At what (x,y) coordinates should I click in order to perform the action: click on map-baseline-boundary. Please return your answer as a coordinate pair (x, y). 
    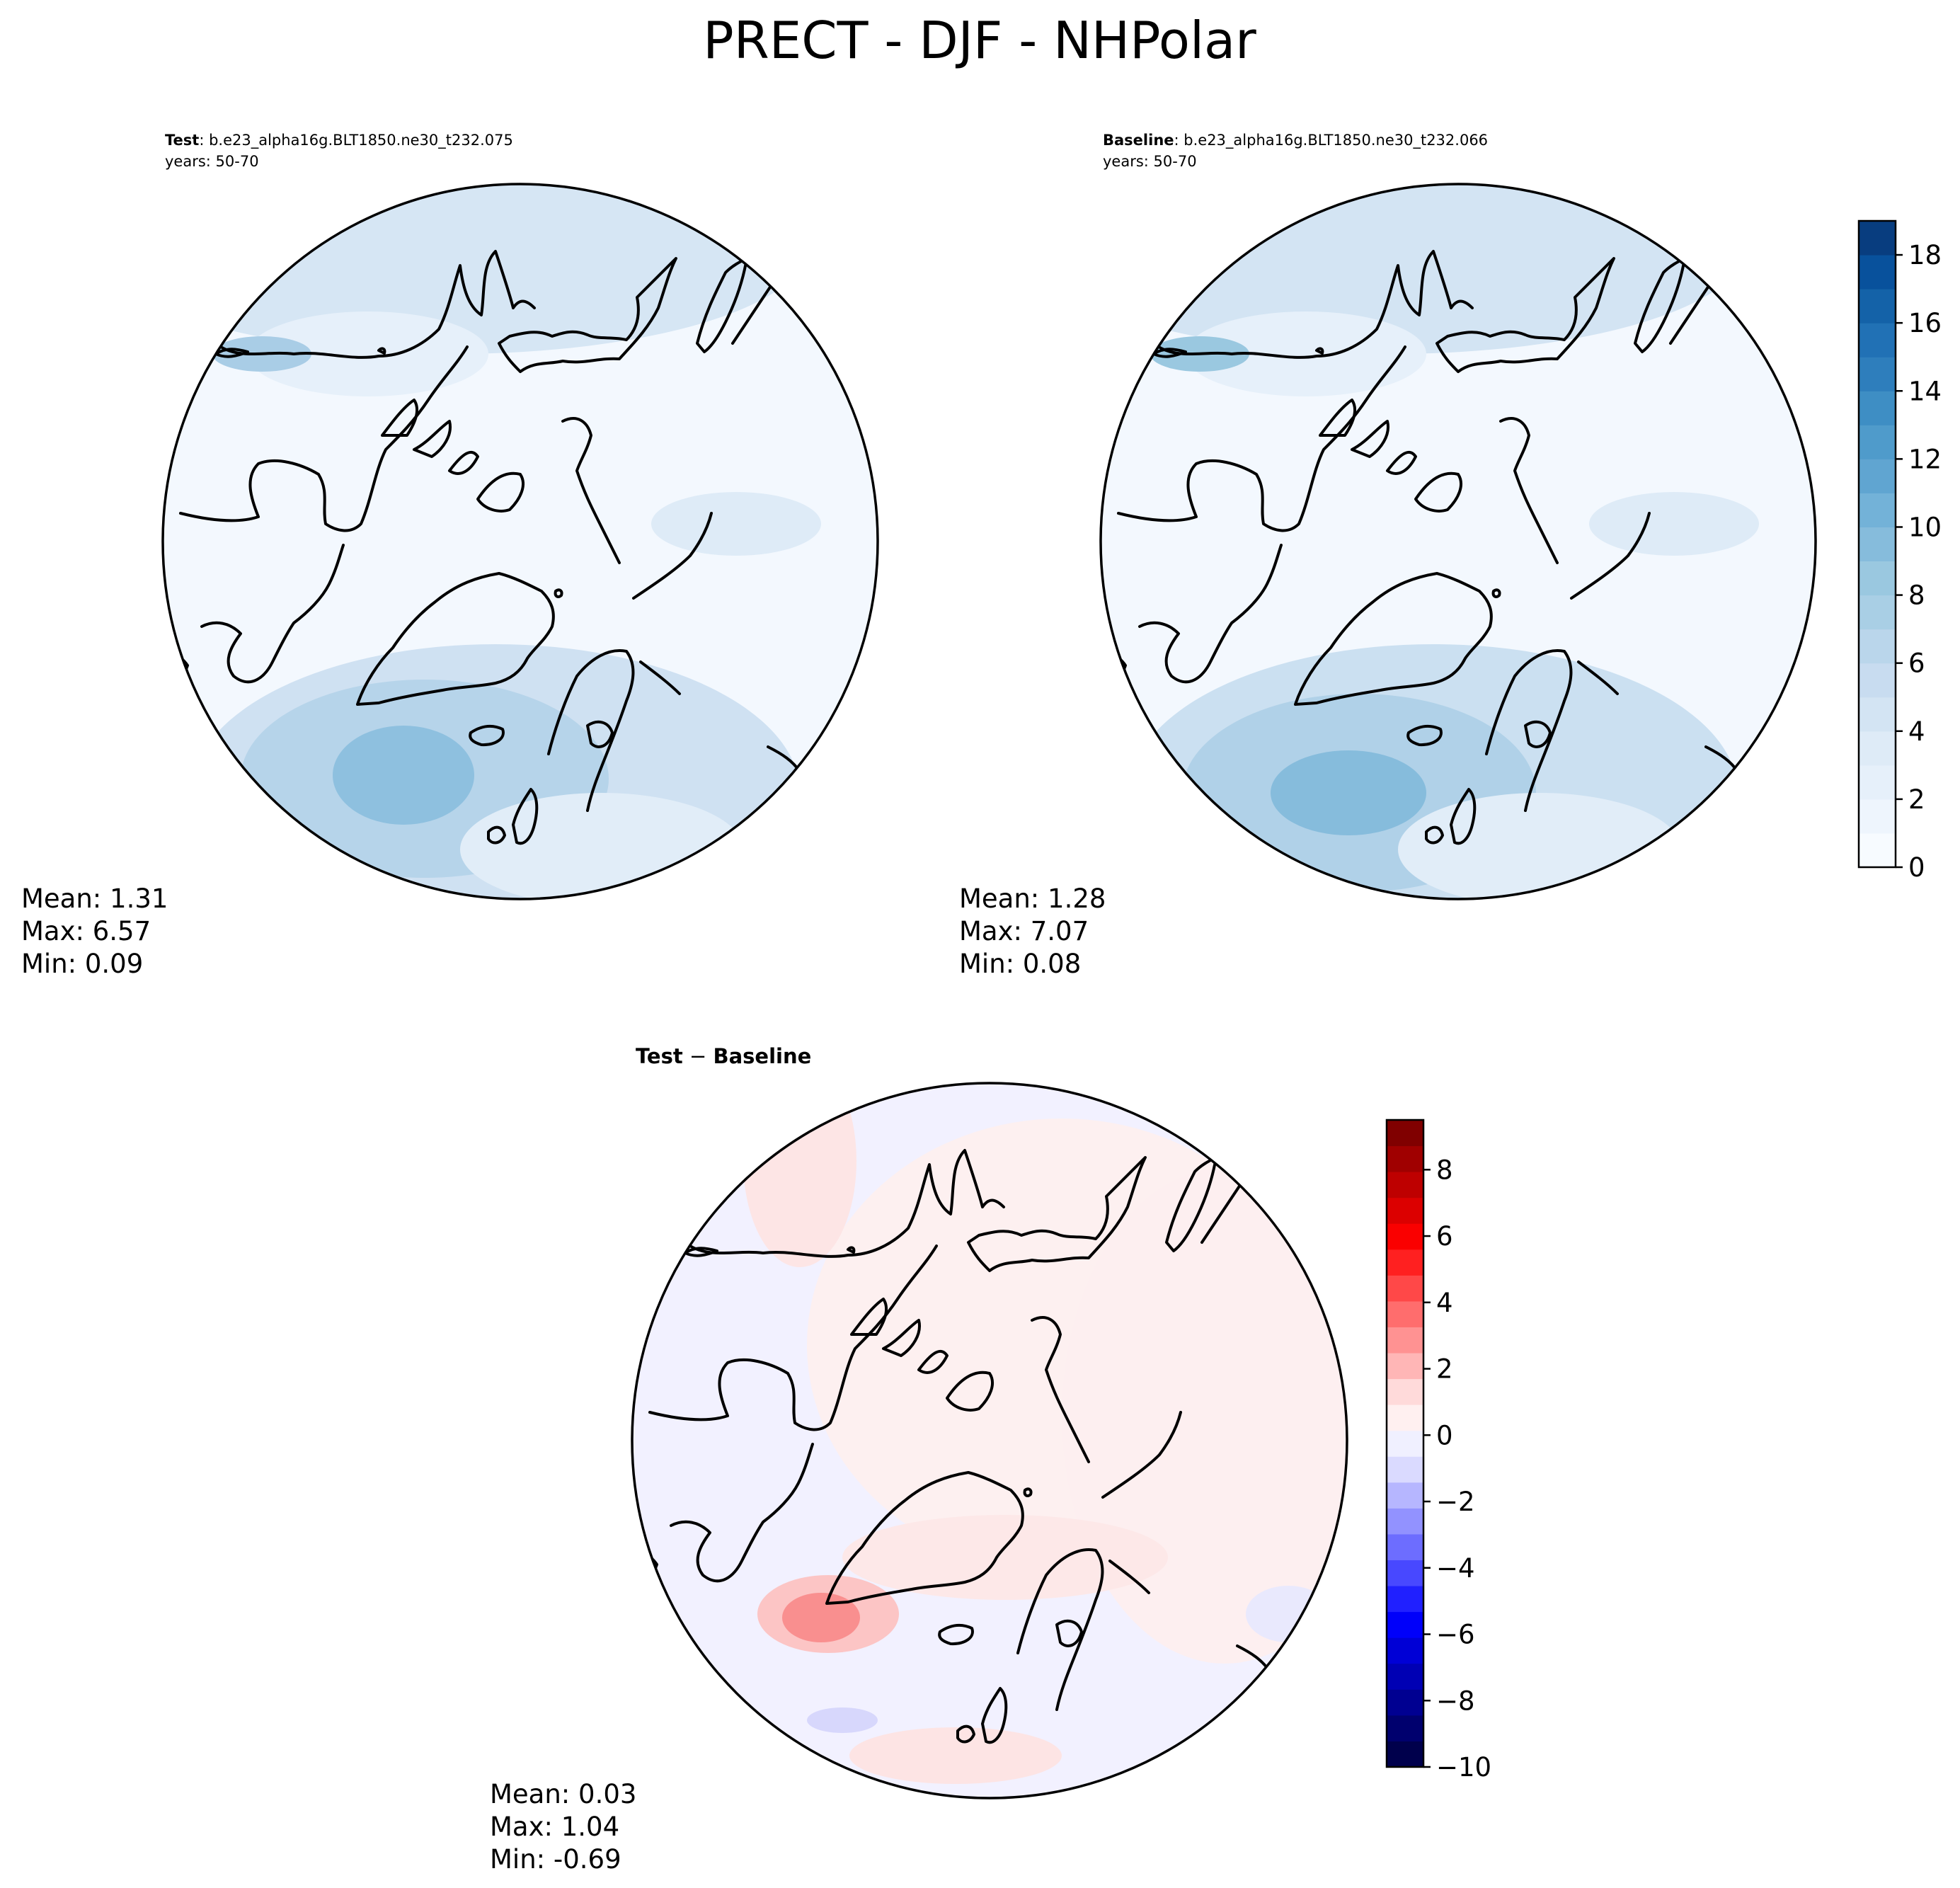
    Looking at the image, I should click on (1458, 541).